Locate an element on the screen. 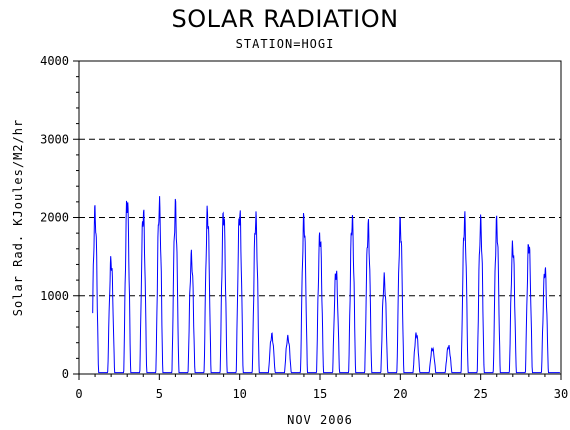 This screenshot has height=430, width=570. x-tick-label-10: 10 is located at coordinates (239, 394).